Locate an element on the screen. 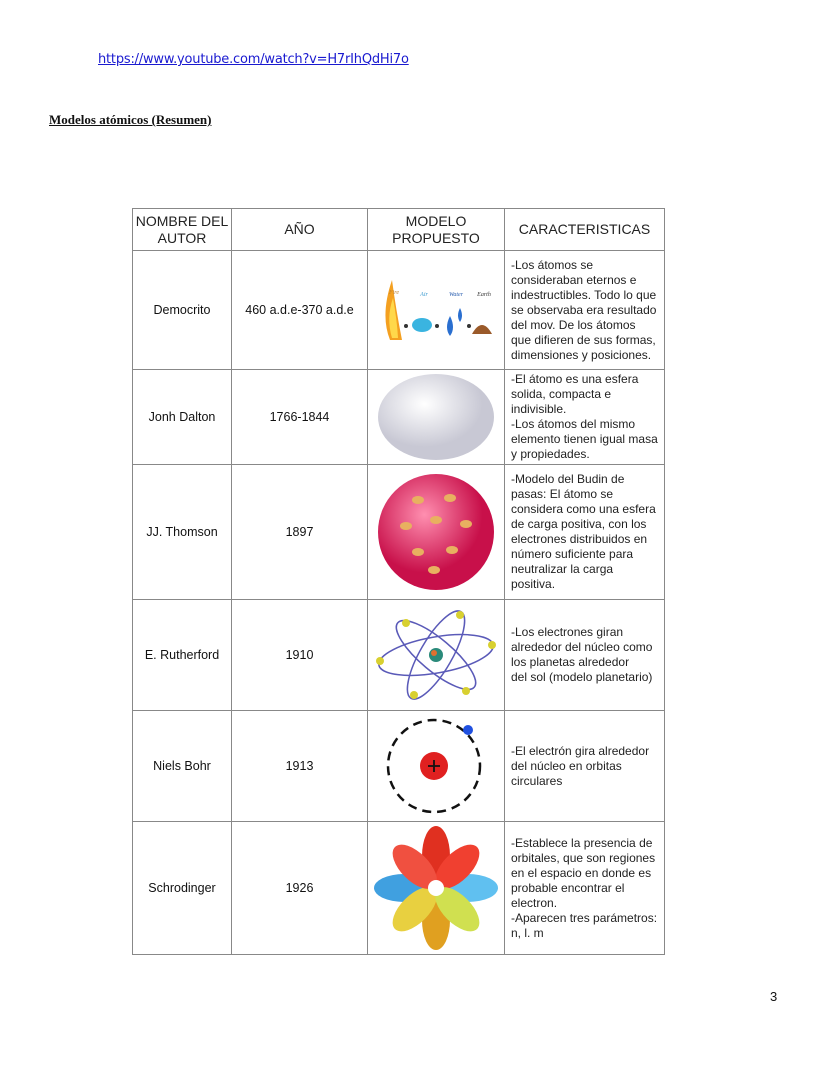 This screenshot has width=828, height=1071. fire-label: Fire is located at coordinates (393, 293).